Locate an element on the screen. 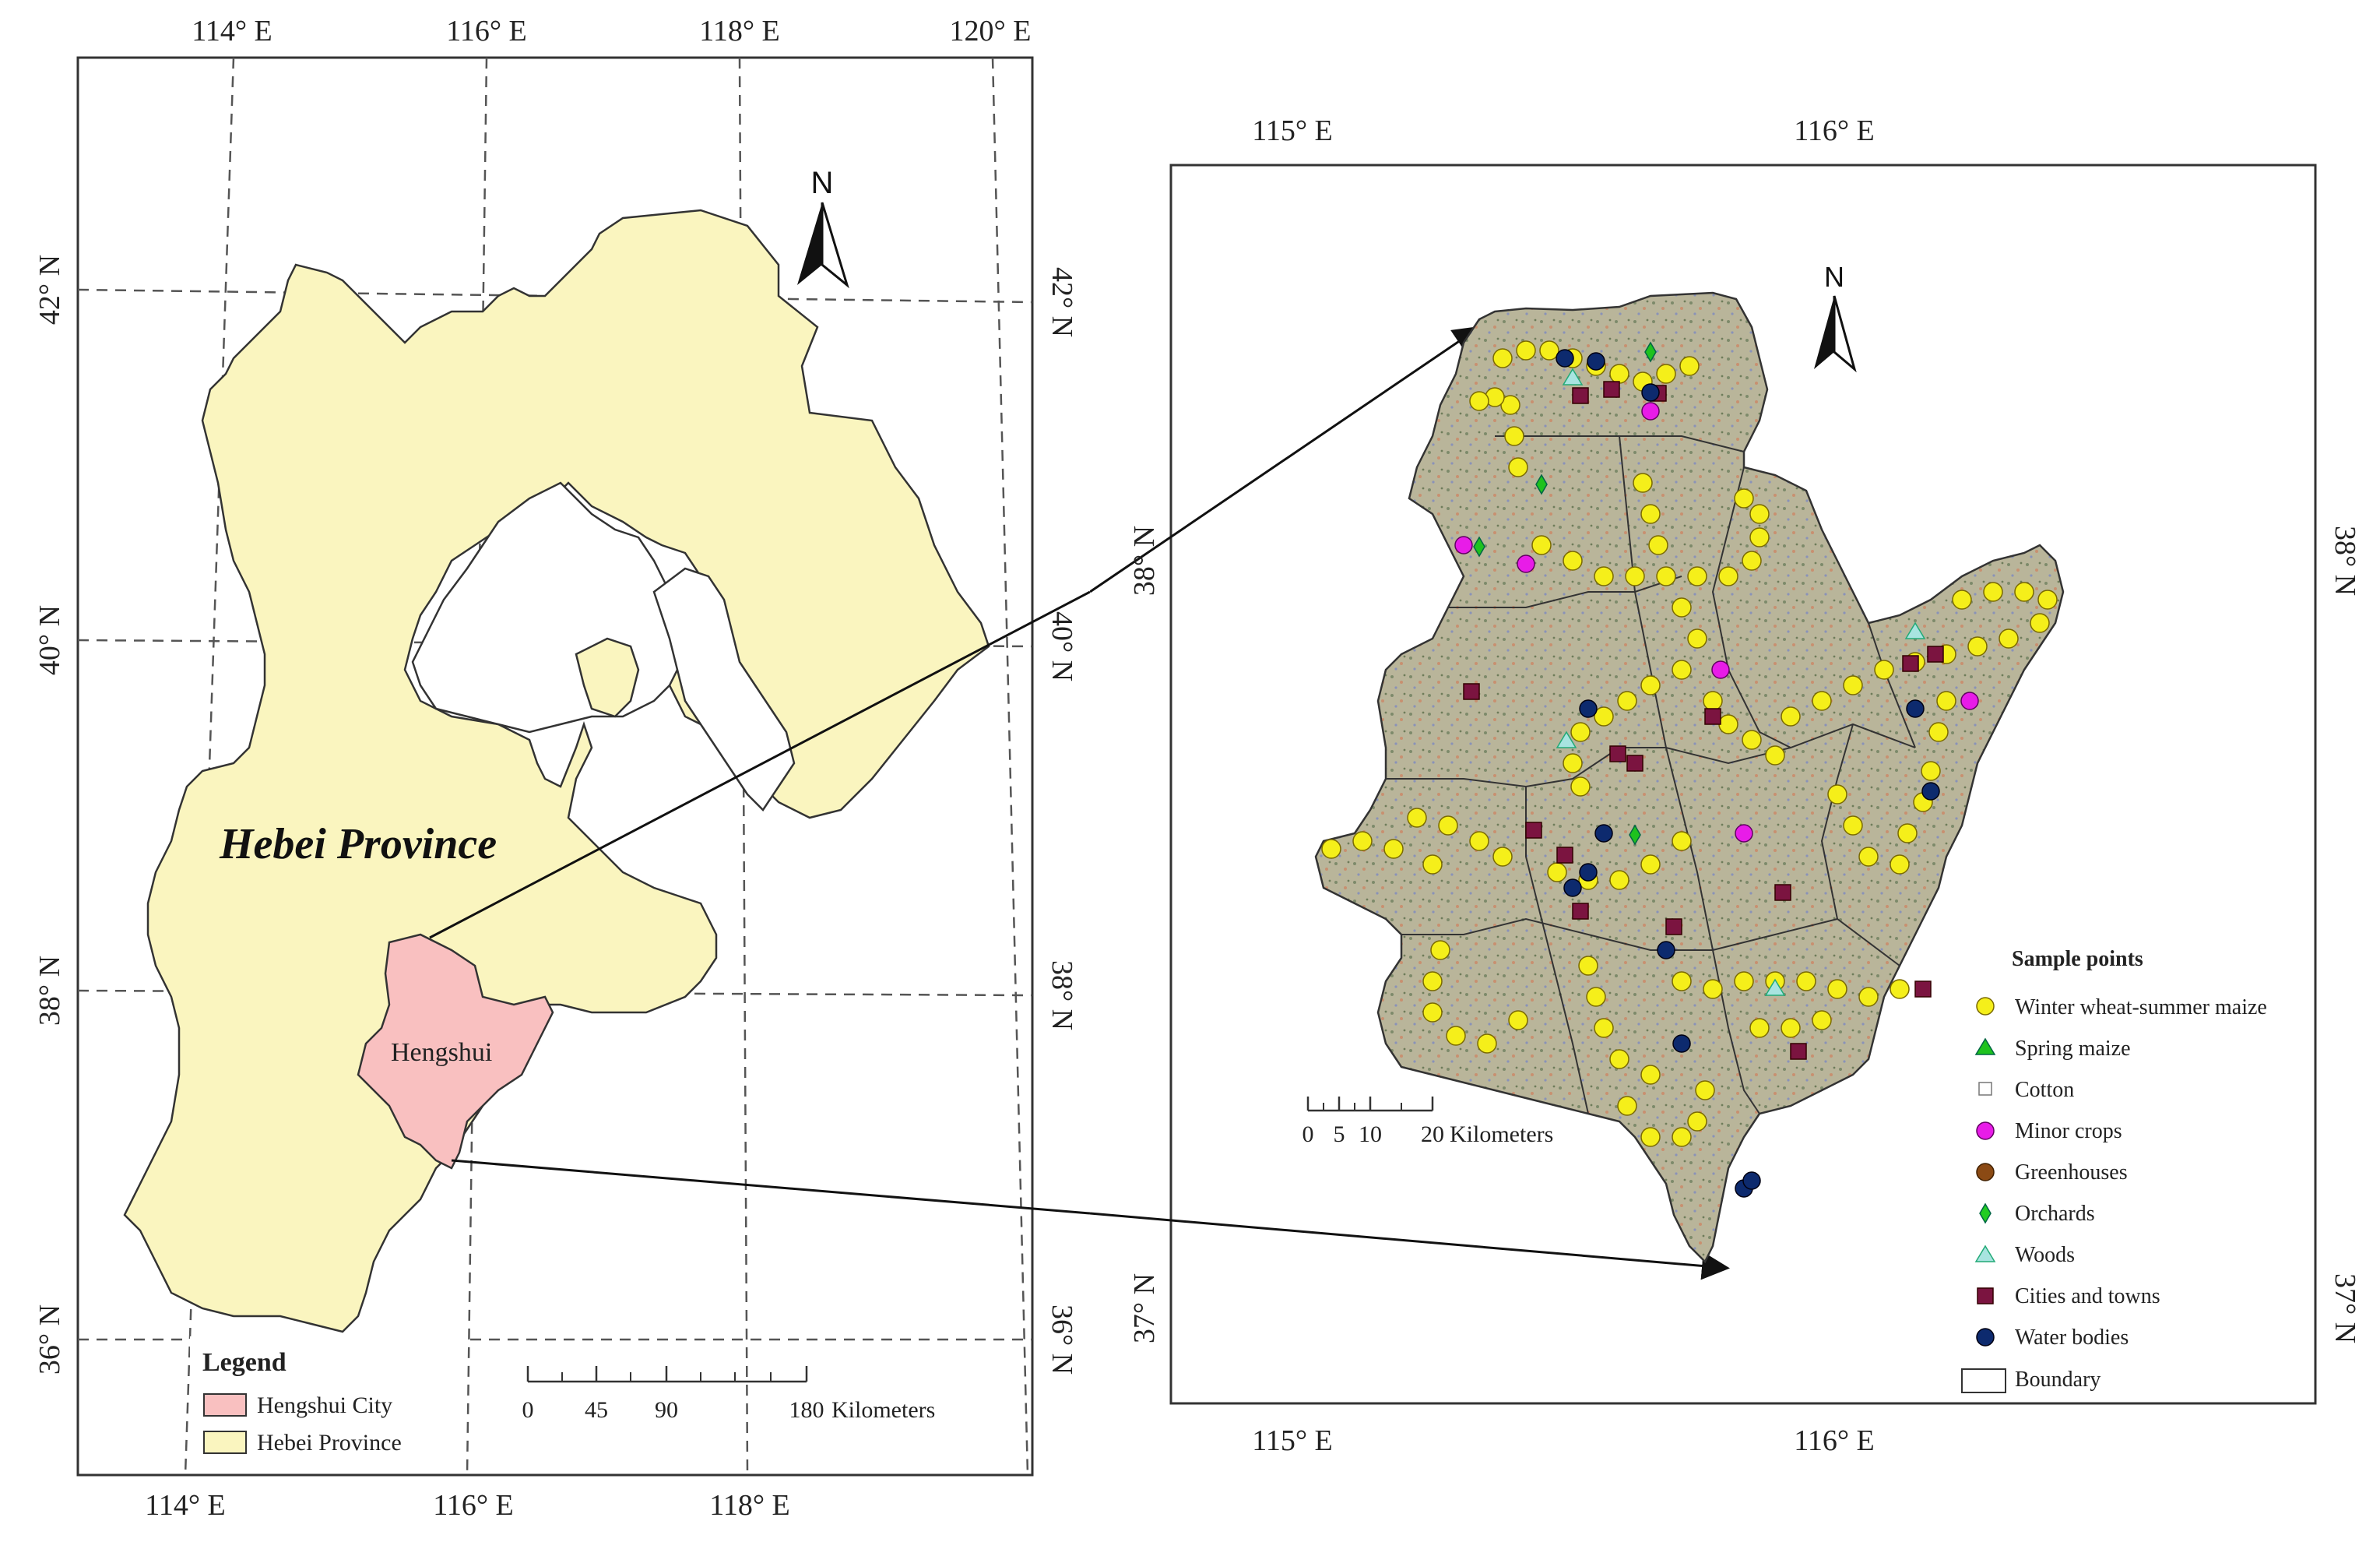 The height and width of the screenshot is (1542, 2380). legend-label-orchards: Orchards is located at coordinates (2055, 1214).